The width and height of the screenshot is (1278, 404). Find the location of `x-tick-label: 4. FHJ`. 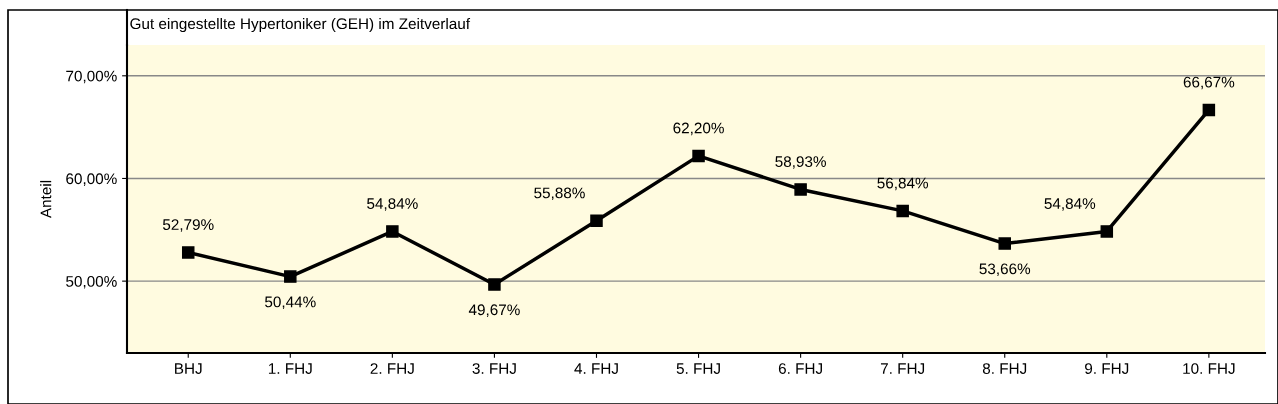

x-tick-label: 4. FHJ is located at coordinates (596, 368).